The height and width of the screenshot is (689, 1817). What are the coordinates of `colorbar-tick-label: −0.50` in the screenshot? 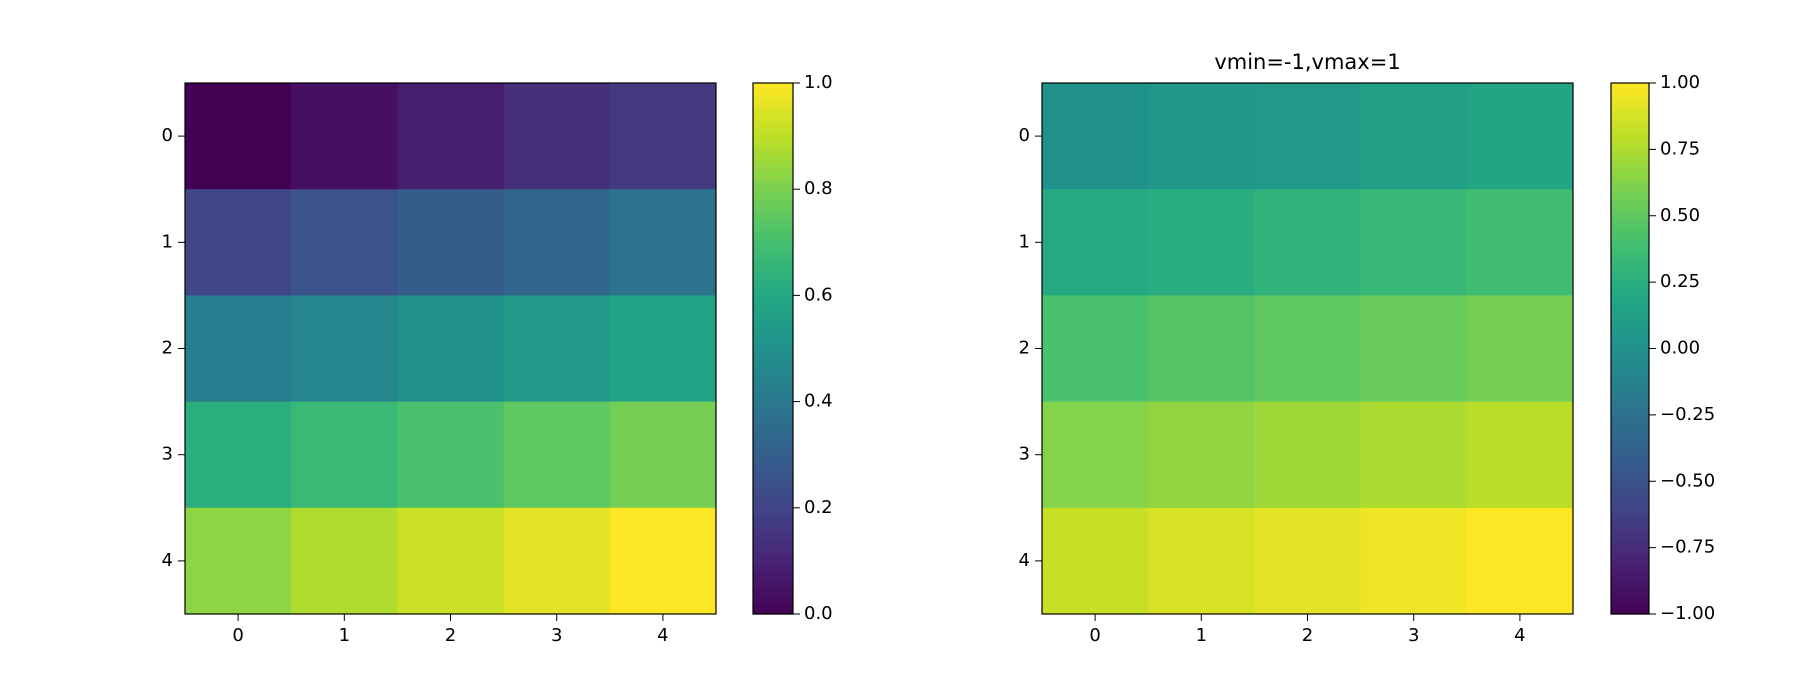 It's located at (1687, 480).